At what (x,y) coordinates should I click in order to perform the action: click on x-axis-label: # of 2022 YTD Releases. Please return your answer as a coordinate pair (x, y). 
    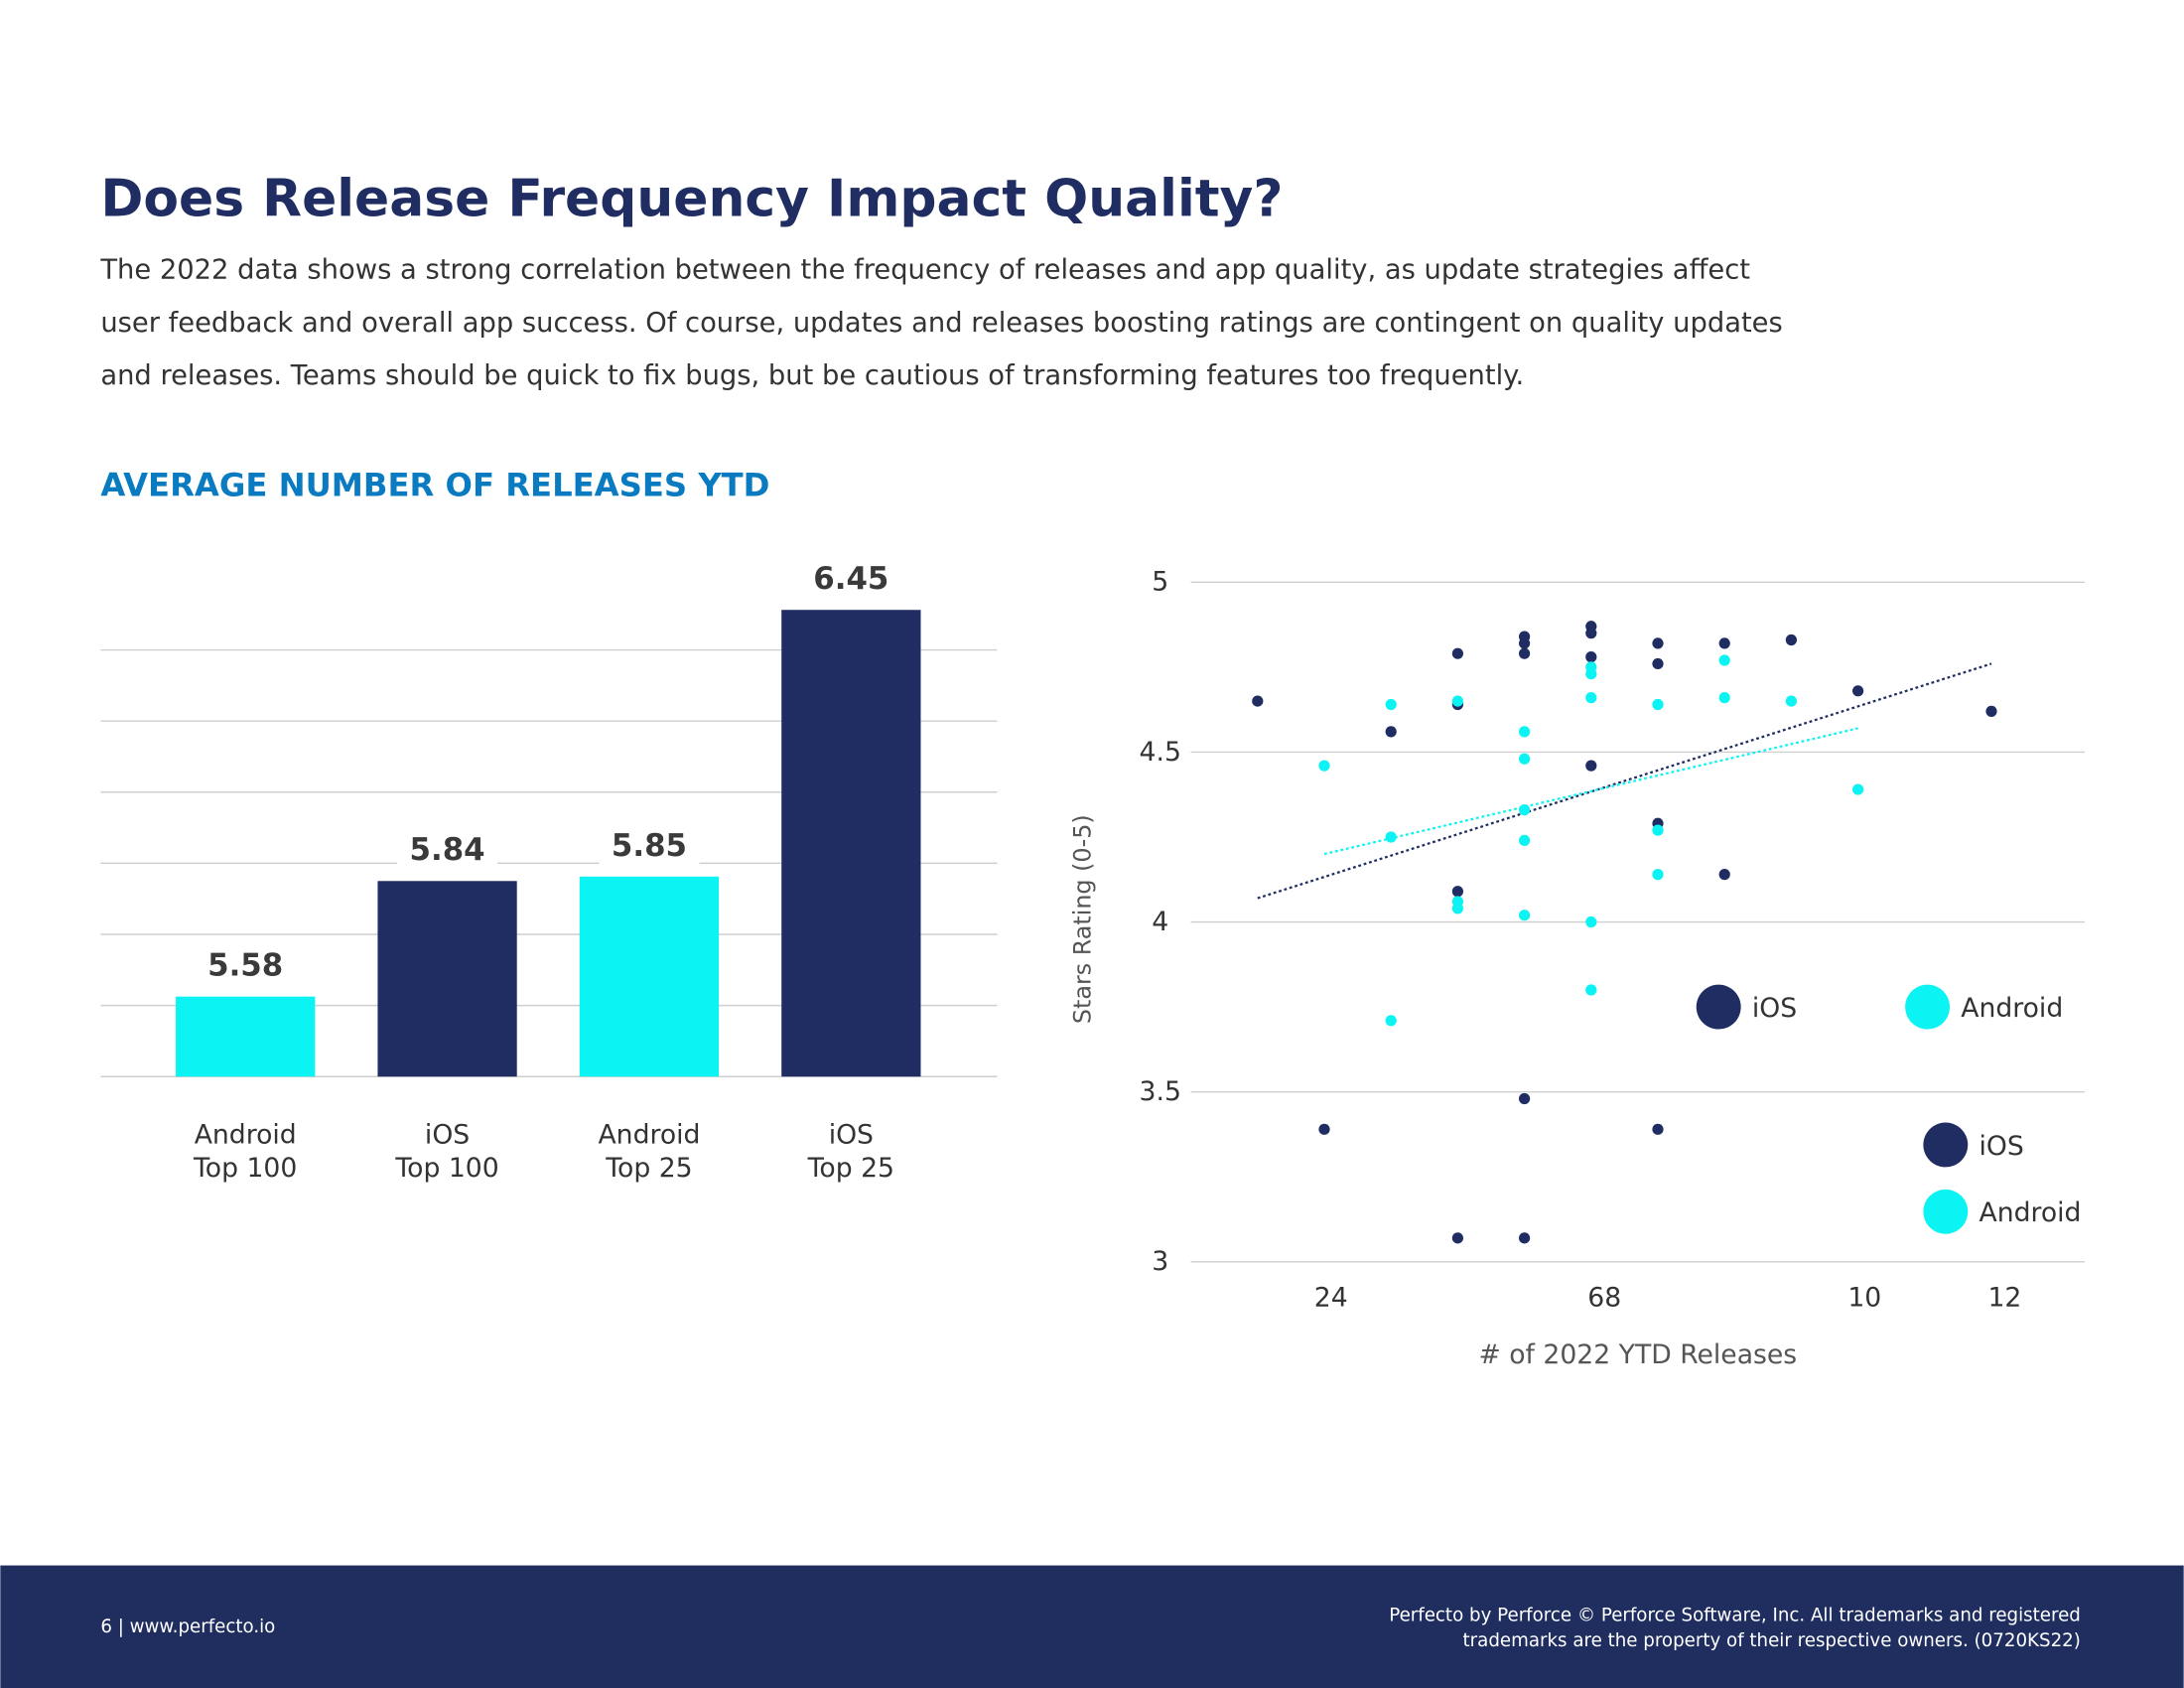
    Looking at the image, I should click on (1637, 1354).